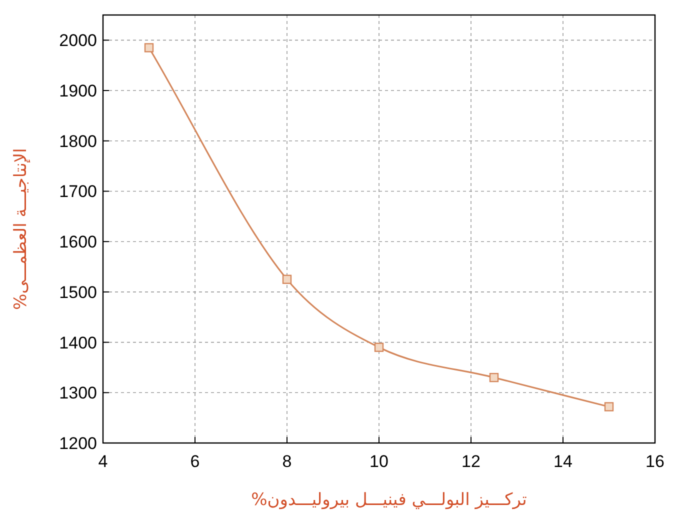 This screenshot has width=675, height=518. Describe the element at coordinates (78, 192) in the screenshot. I see `y-tick-label: 1700` at that location.